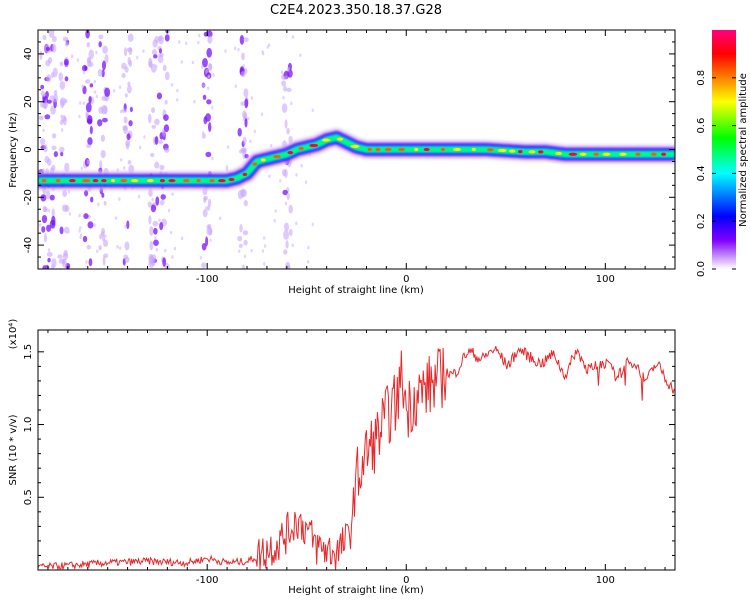 This screenshot has width=750, height=600. I want to click on figure-title: C2E4.2023.350.18.37.G28, so click(356, 10).